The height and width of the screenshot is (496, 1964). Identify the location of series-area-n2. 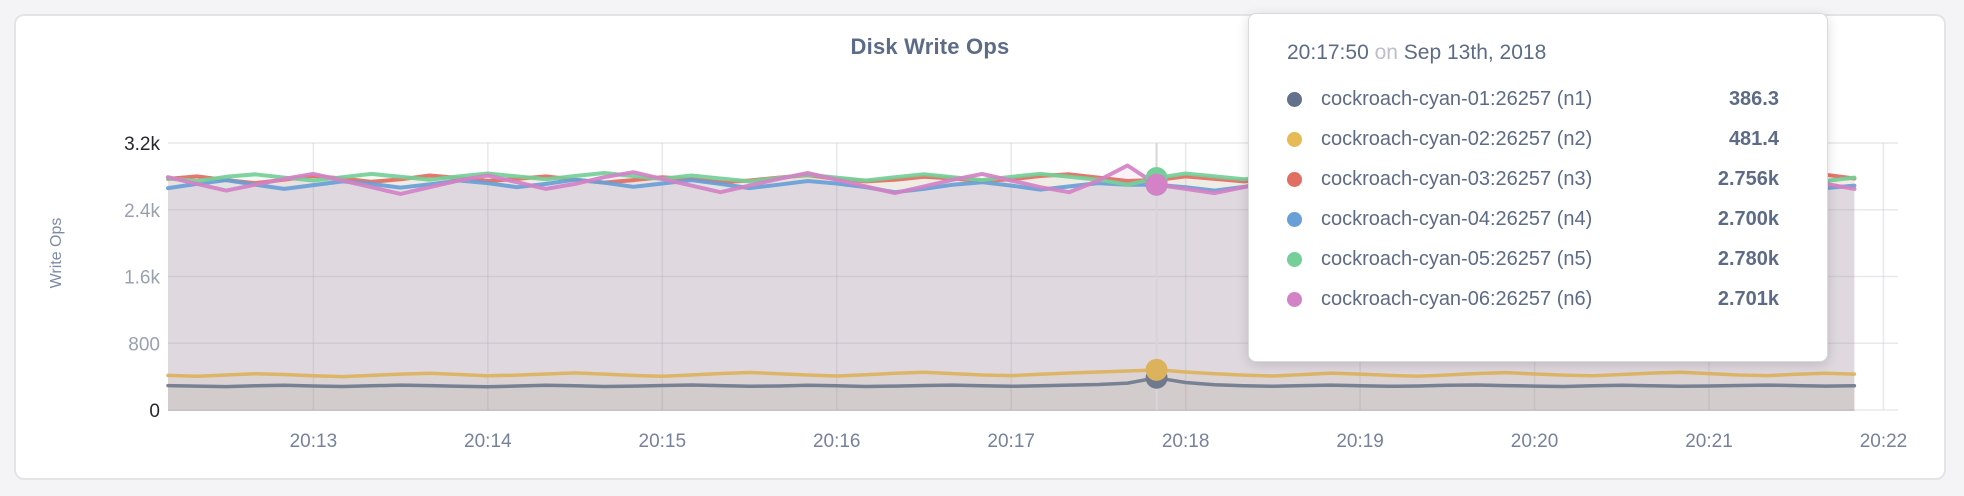
(1011, 390).